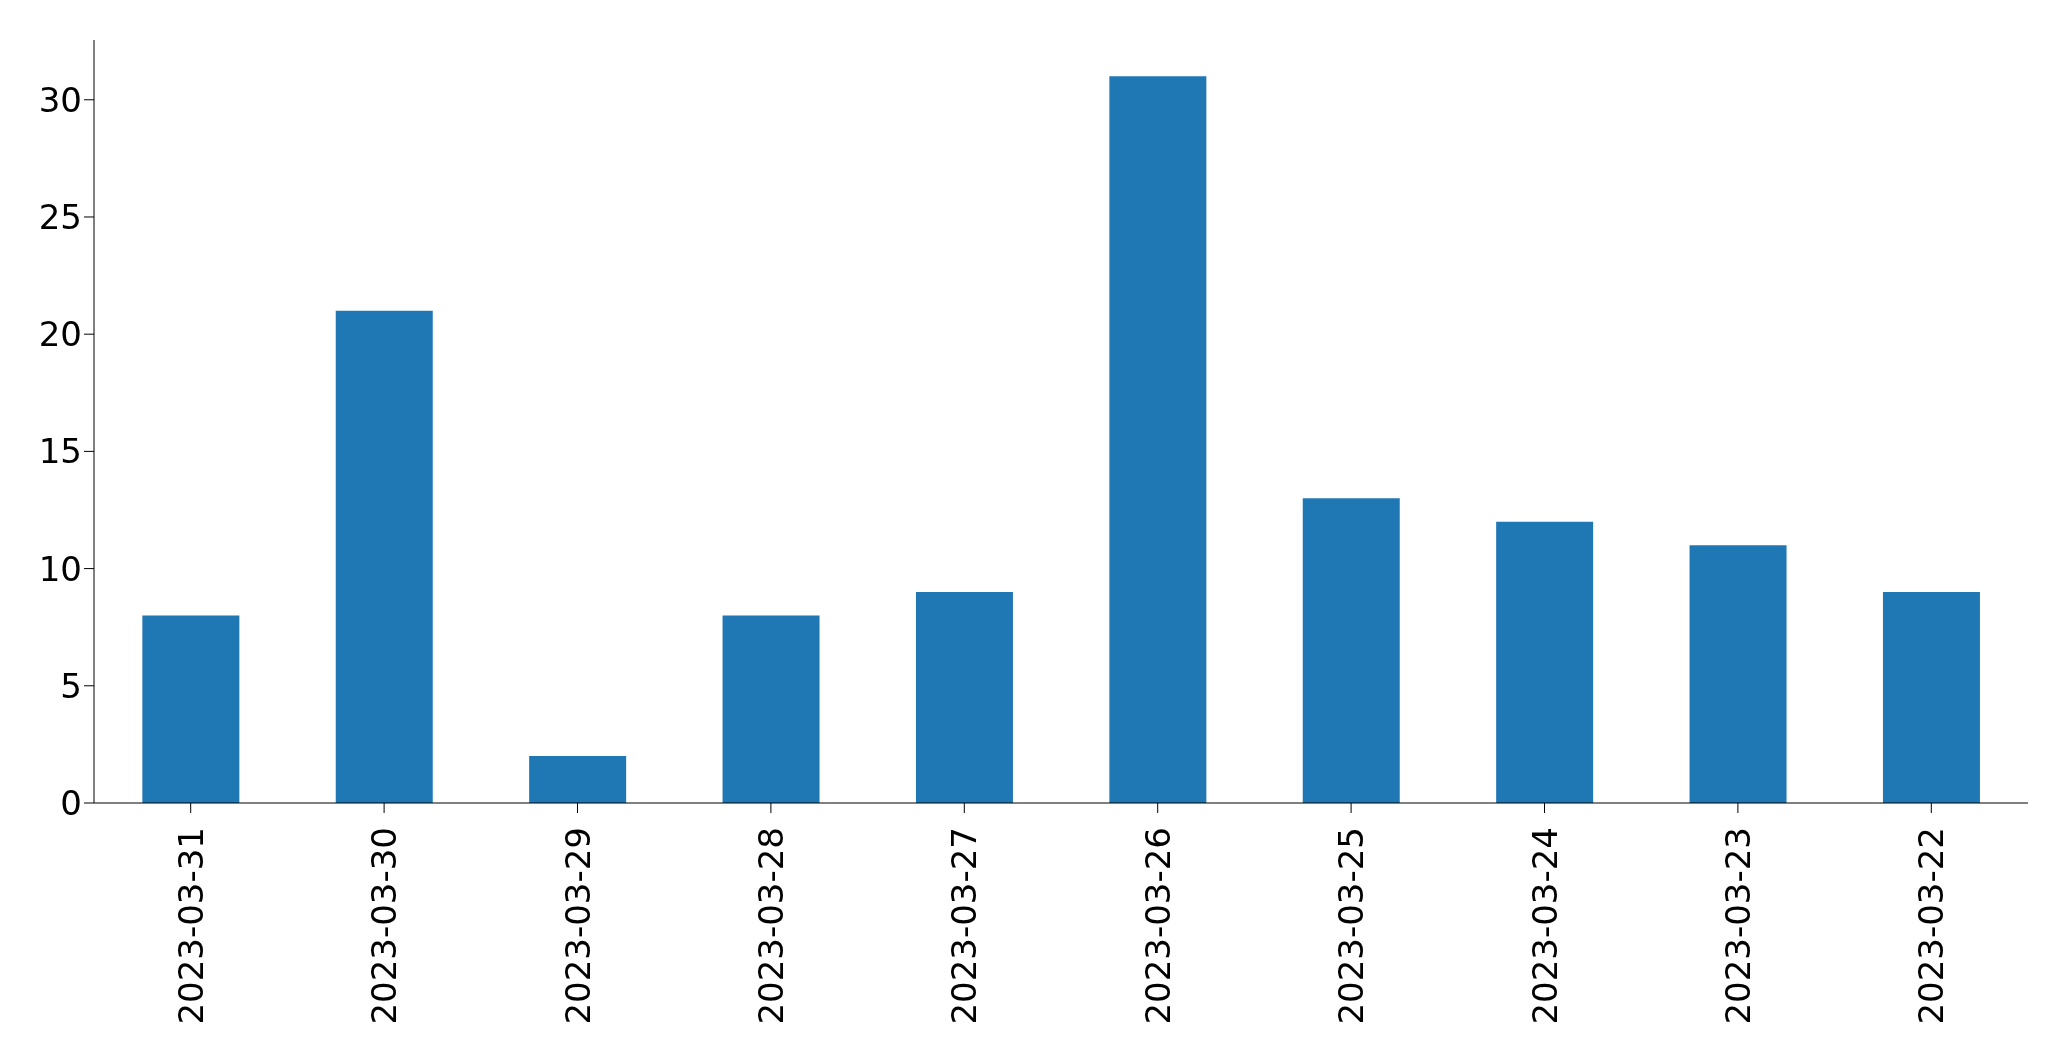  What do you see at coordinates (1544, 926) in the screenshot?
I see `x-tick-label: 2023-03-24` at bounding box center [1544, 926].